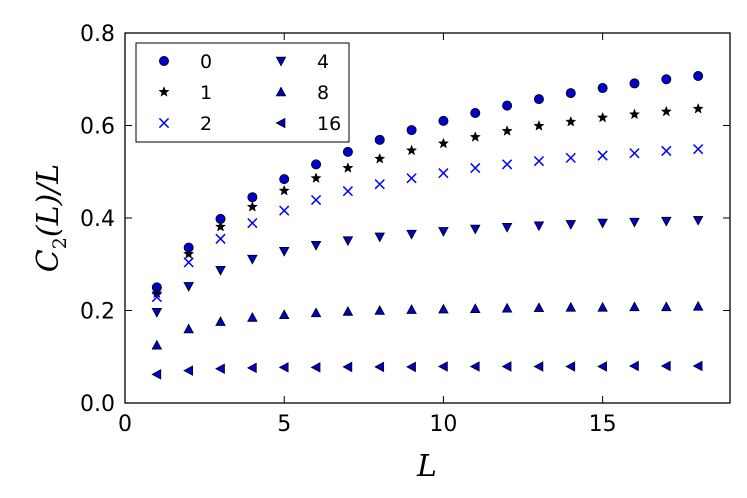 This screenshot has height=498, width=747. I want to click on legend-label-4: 4, so click(323, 62).